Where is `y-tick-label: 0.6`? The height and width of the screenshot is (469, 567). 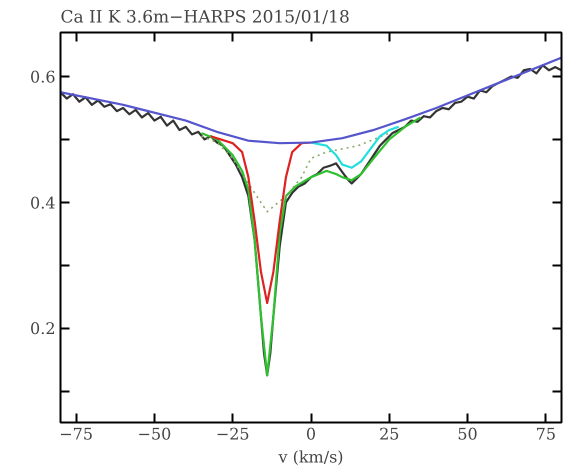 y-tick-label: 0.6 is located at coordinates (43, 77).